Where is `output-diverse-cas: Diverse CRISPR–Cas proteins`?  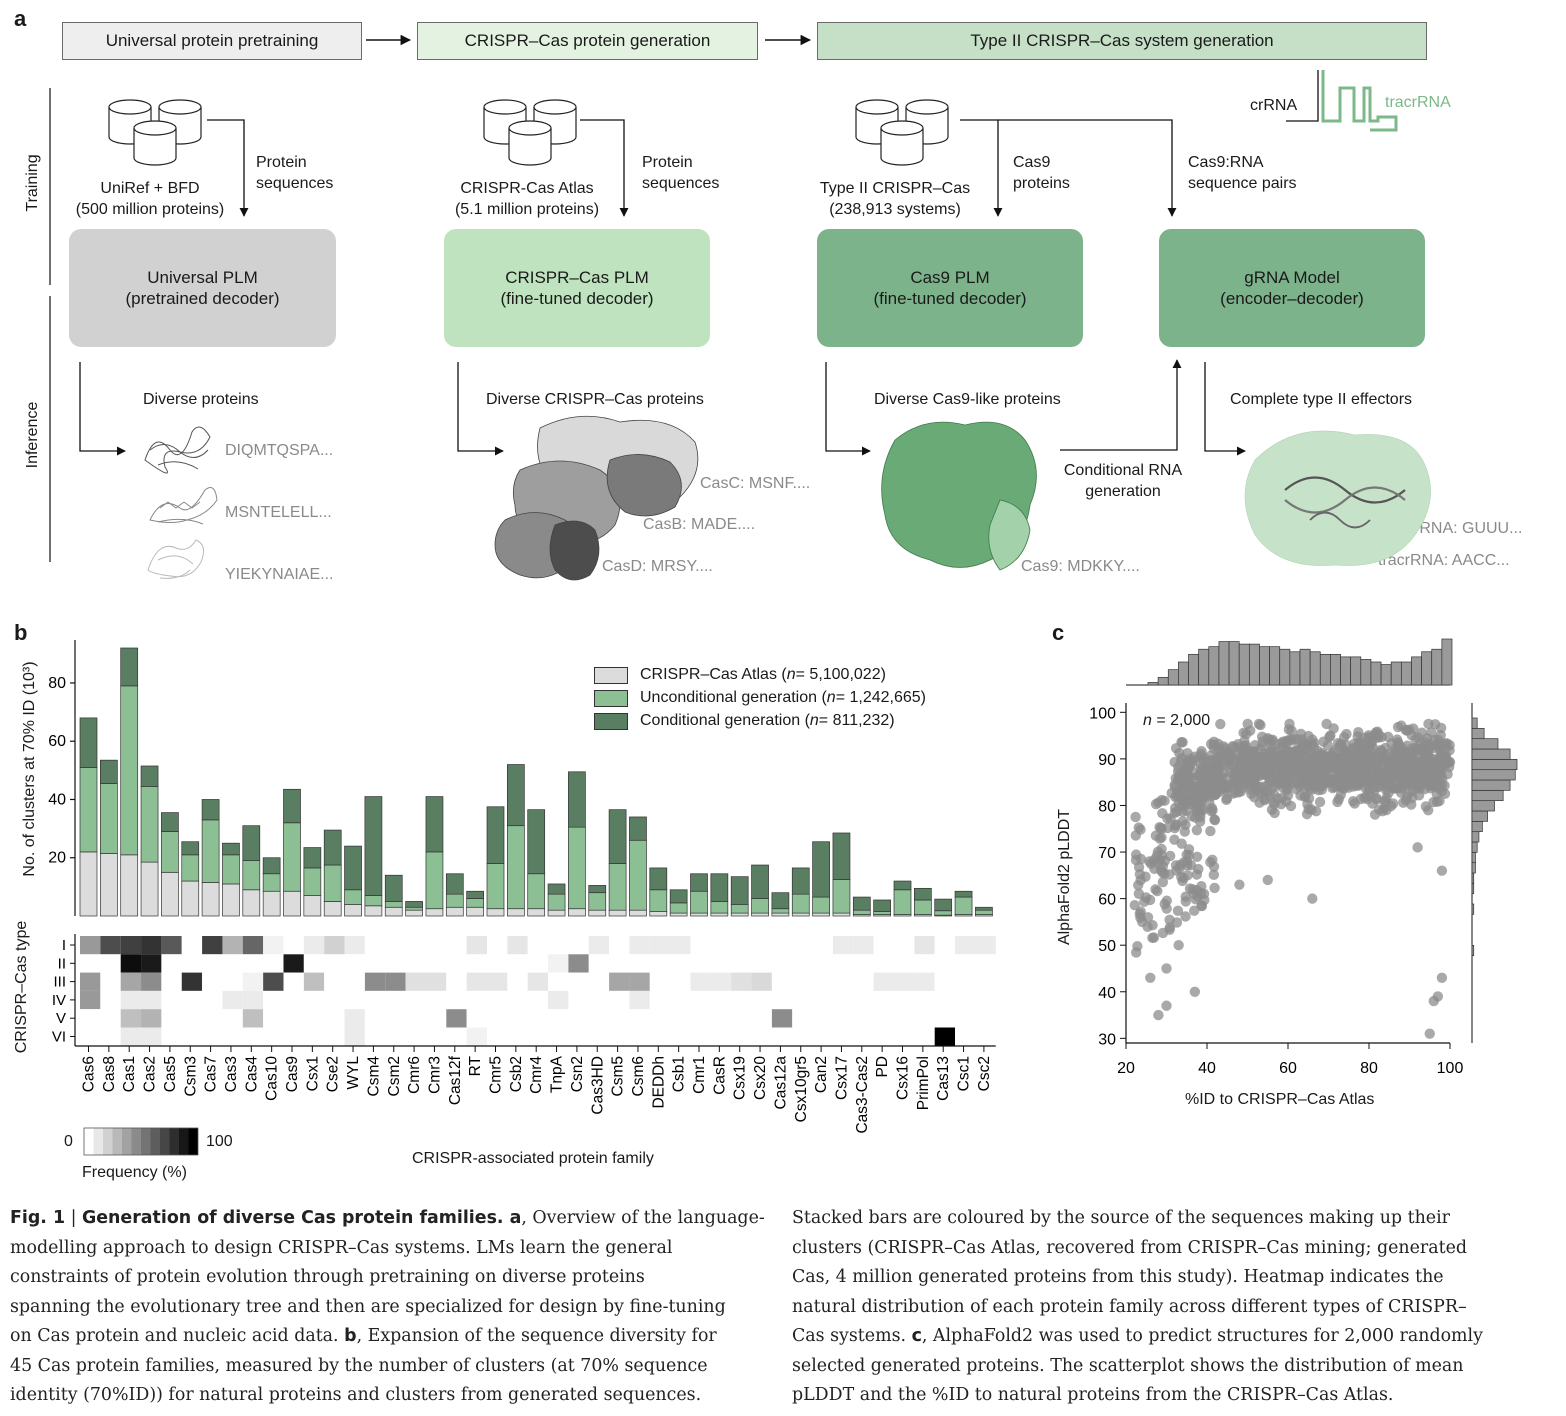 output-diverse-cas: Diverse CRISPR–Cas proteins is located at coordinates (595, 399).